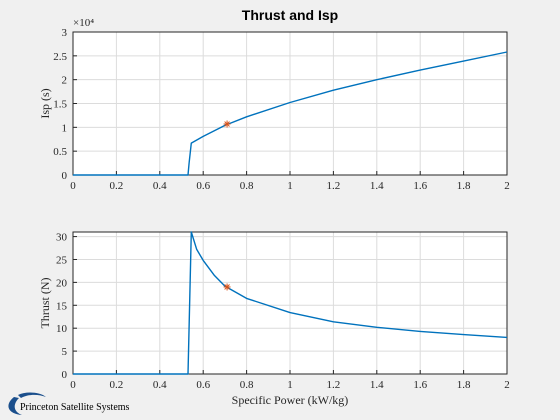  Describe the element at coordinates (15, 406) in the screenshot. I see `logo-swoosh-icon` at that location.